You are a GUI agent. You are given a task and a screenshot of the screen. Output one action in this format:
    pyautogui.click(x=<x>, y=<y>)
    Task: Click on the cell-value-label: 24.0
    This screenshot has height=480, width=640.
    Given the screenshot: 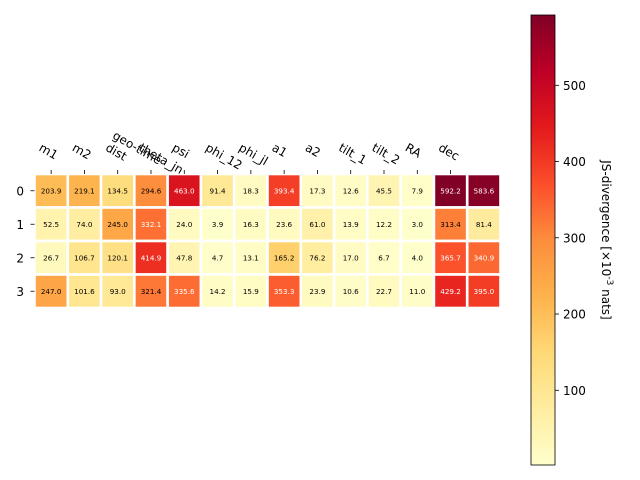 What is the action you would take?
    pyautogui.click(x=184, y=224)
    